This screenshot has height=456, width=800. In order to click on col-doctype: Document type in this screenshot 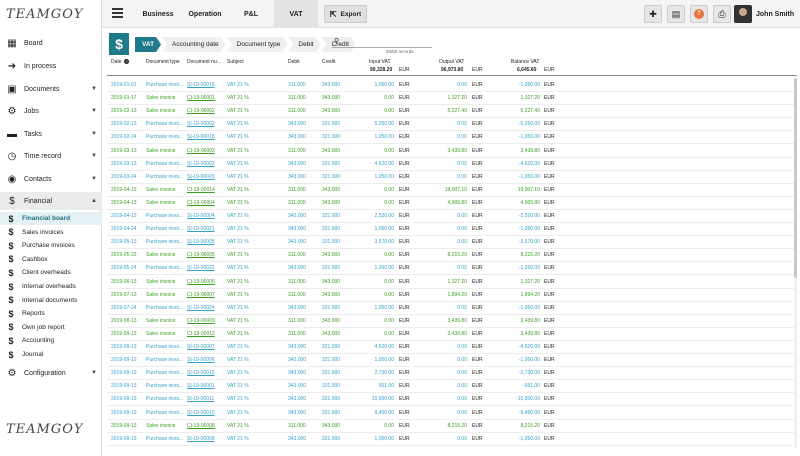, I will do `click(163, 62)`.